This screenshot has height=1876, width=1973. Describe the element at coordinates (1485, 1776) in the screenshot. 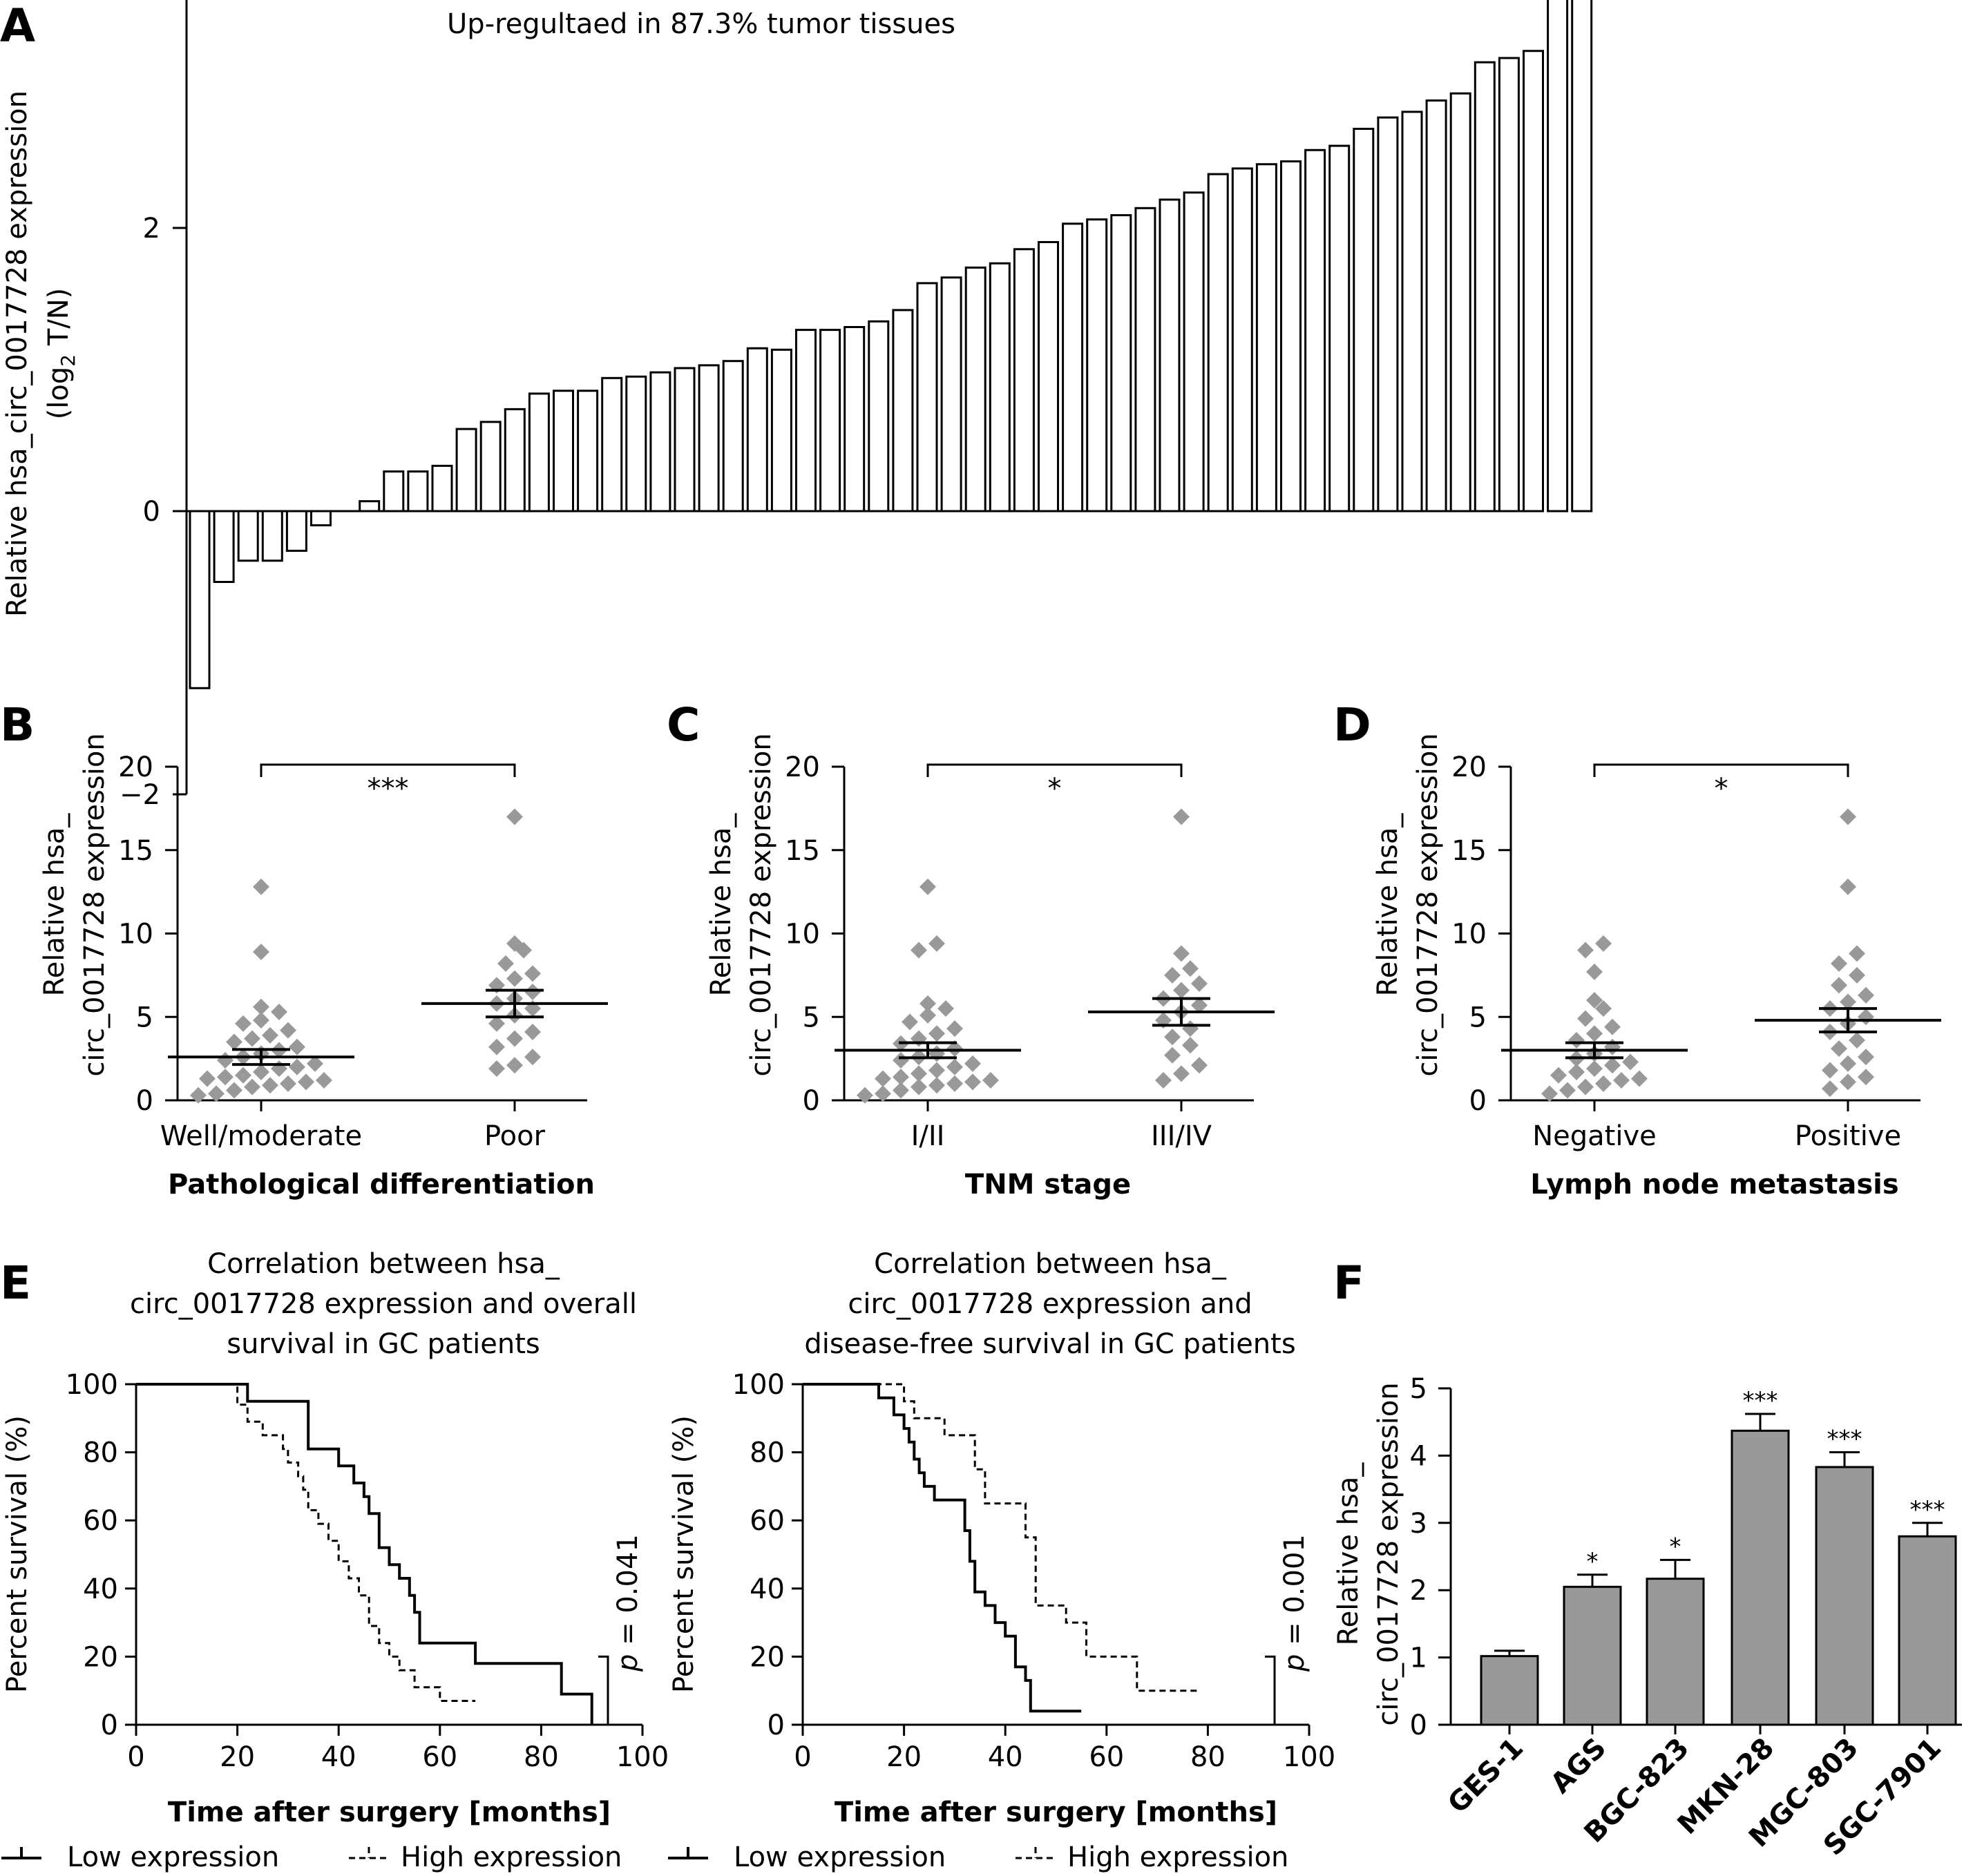

I see `category-label: GES-1` at that location.